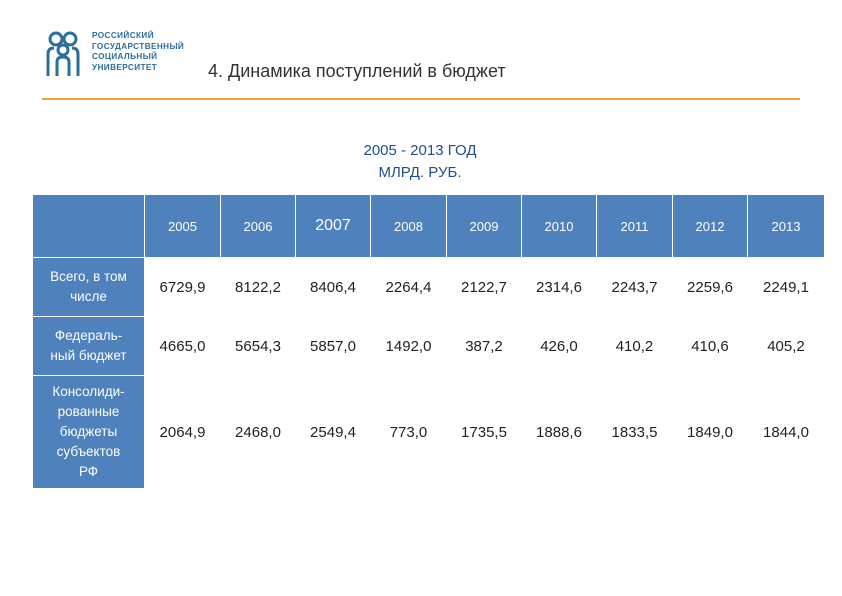 The width and height of the screenshot is (842, 596). What do you see at coordinates (258, 226) in the screenshot?
I see `year-header: 2006` at bounding box center [258, 226].